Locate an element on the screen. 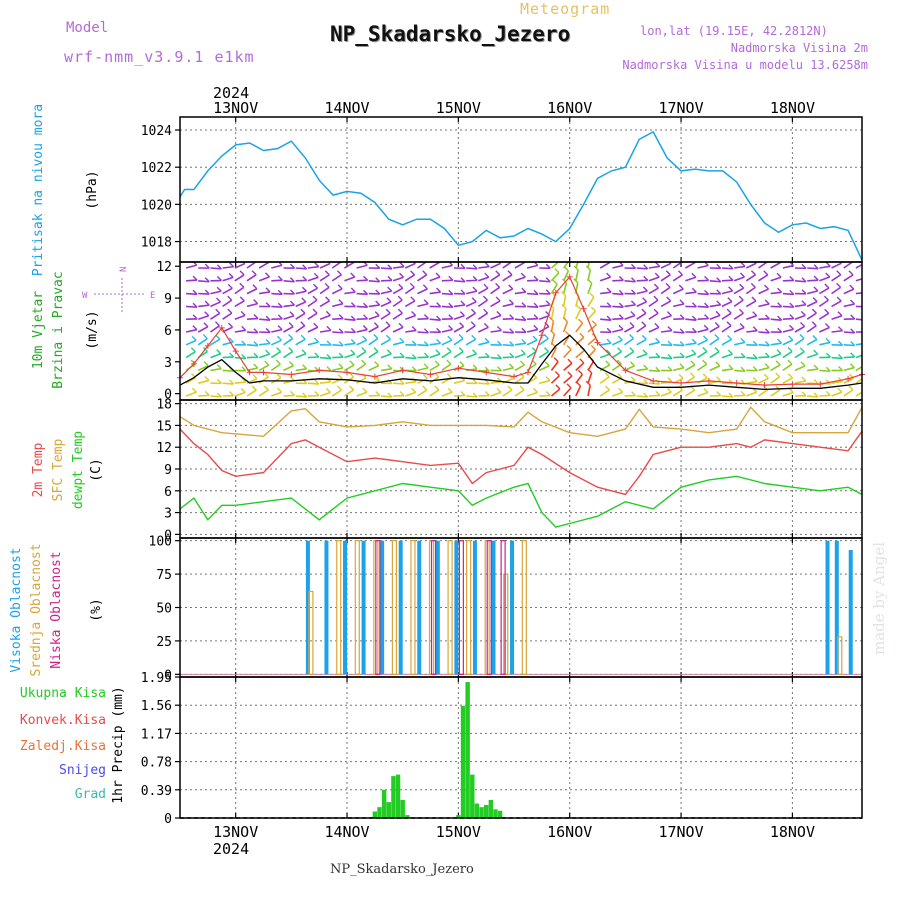  y-tick-label: 12 is located at coordinates (164, 267).